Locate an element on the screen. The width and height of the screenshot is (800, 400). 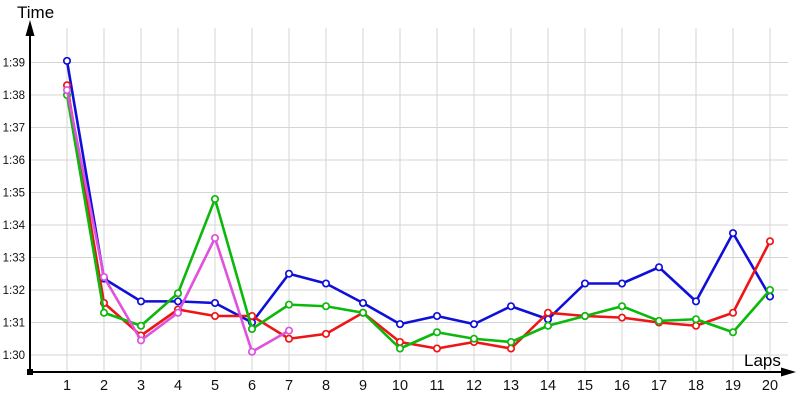
x-tick-label: 14 is located at coordinates (548, 386).